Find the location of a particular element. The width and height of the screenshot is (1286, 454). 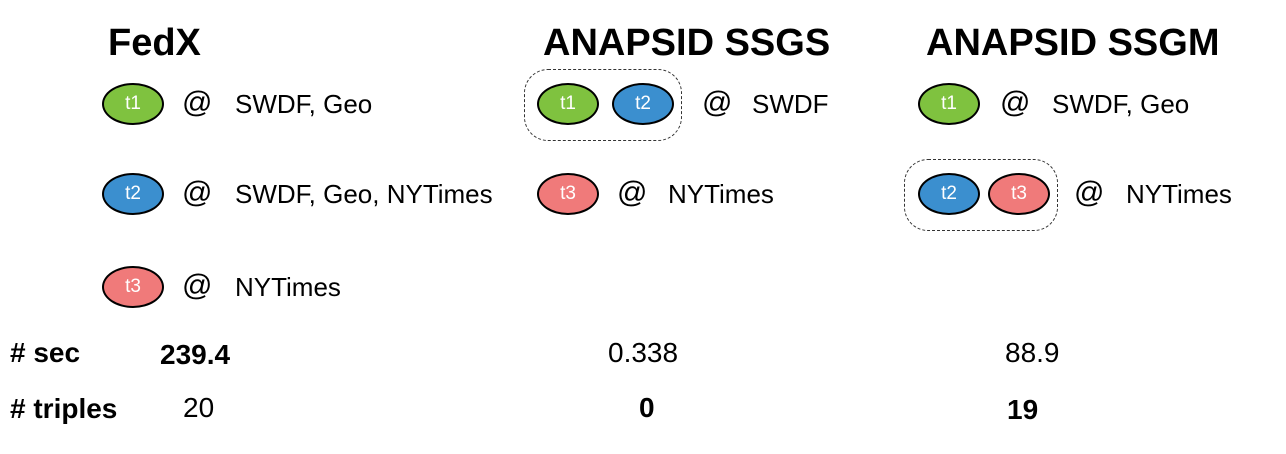

ssgm-sec-value: 88.9 is located at coordinates (1032, 352).